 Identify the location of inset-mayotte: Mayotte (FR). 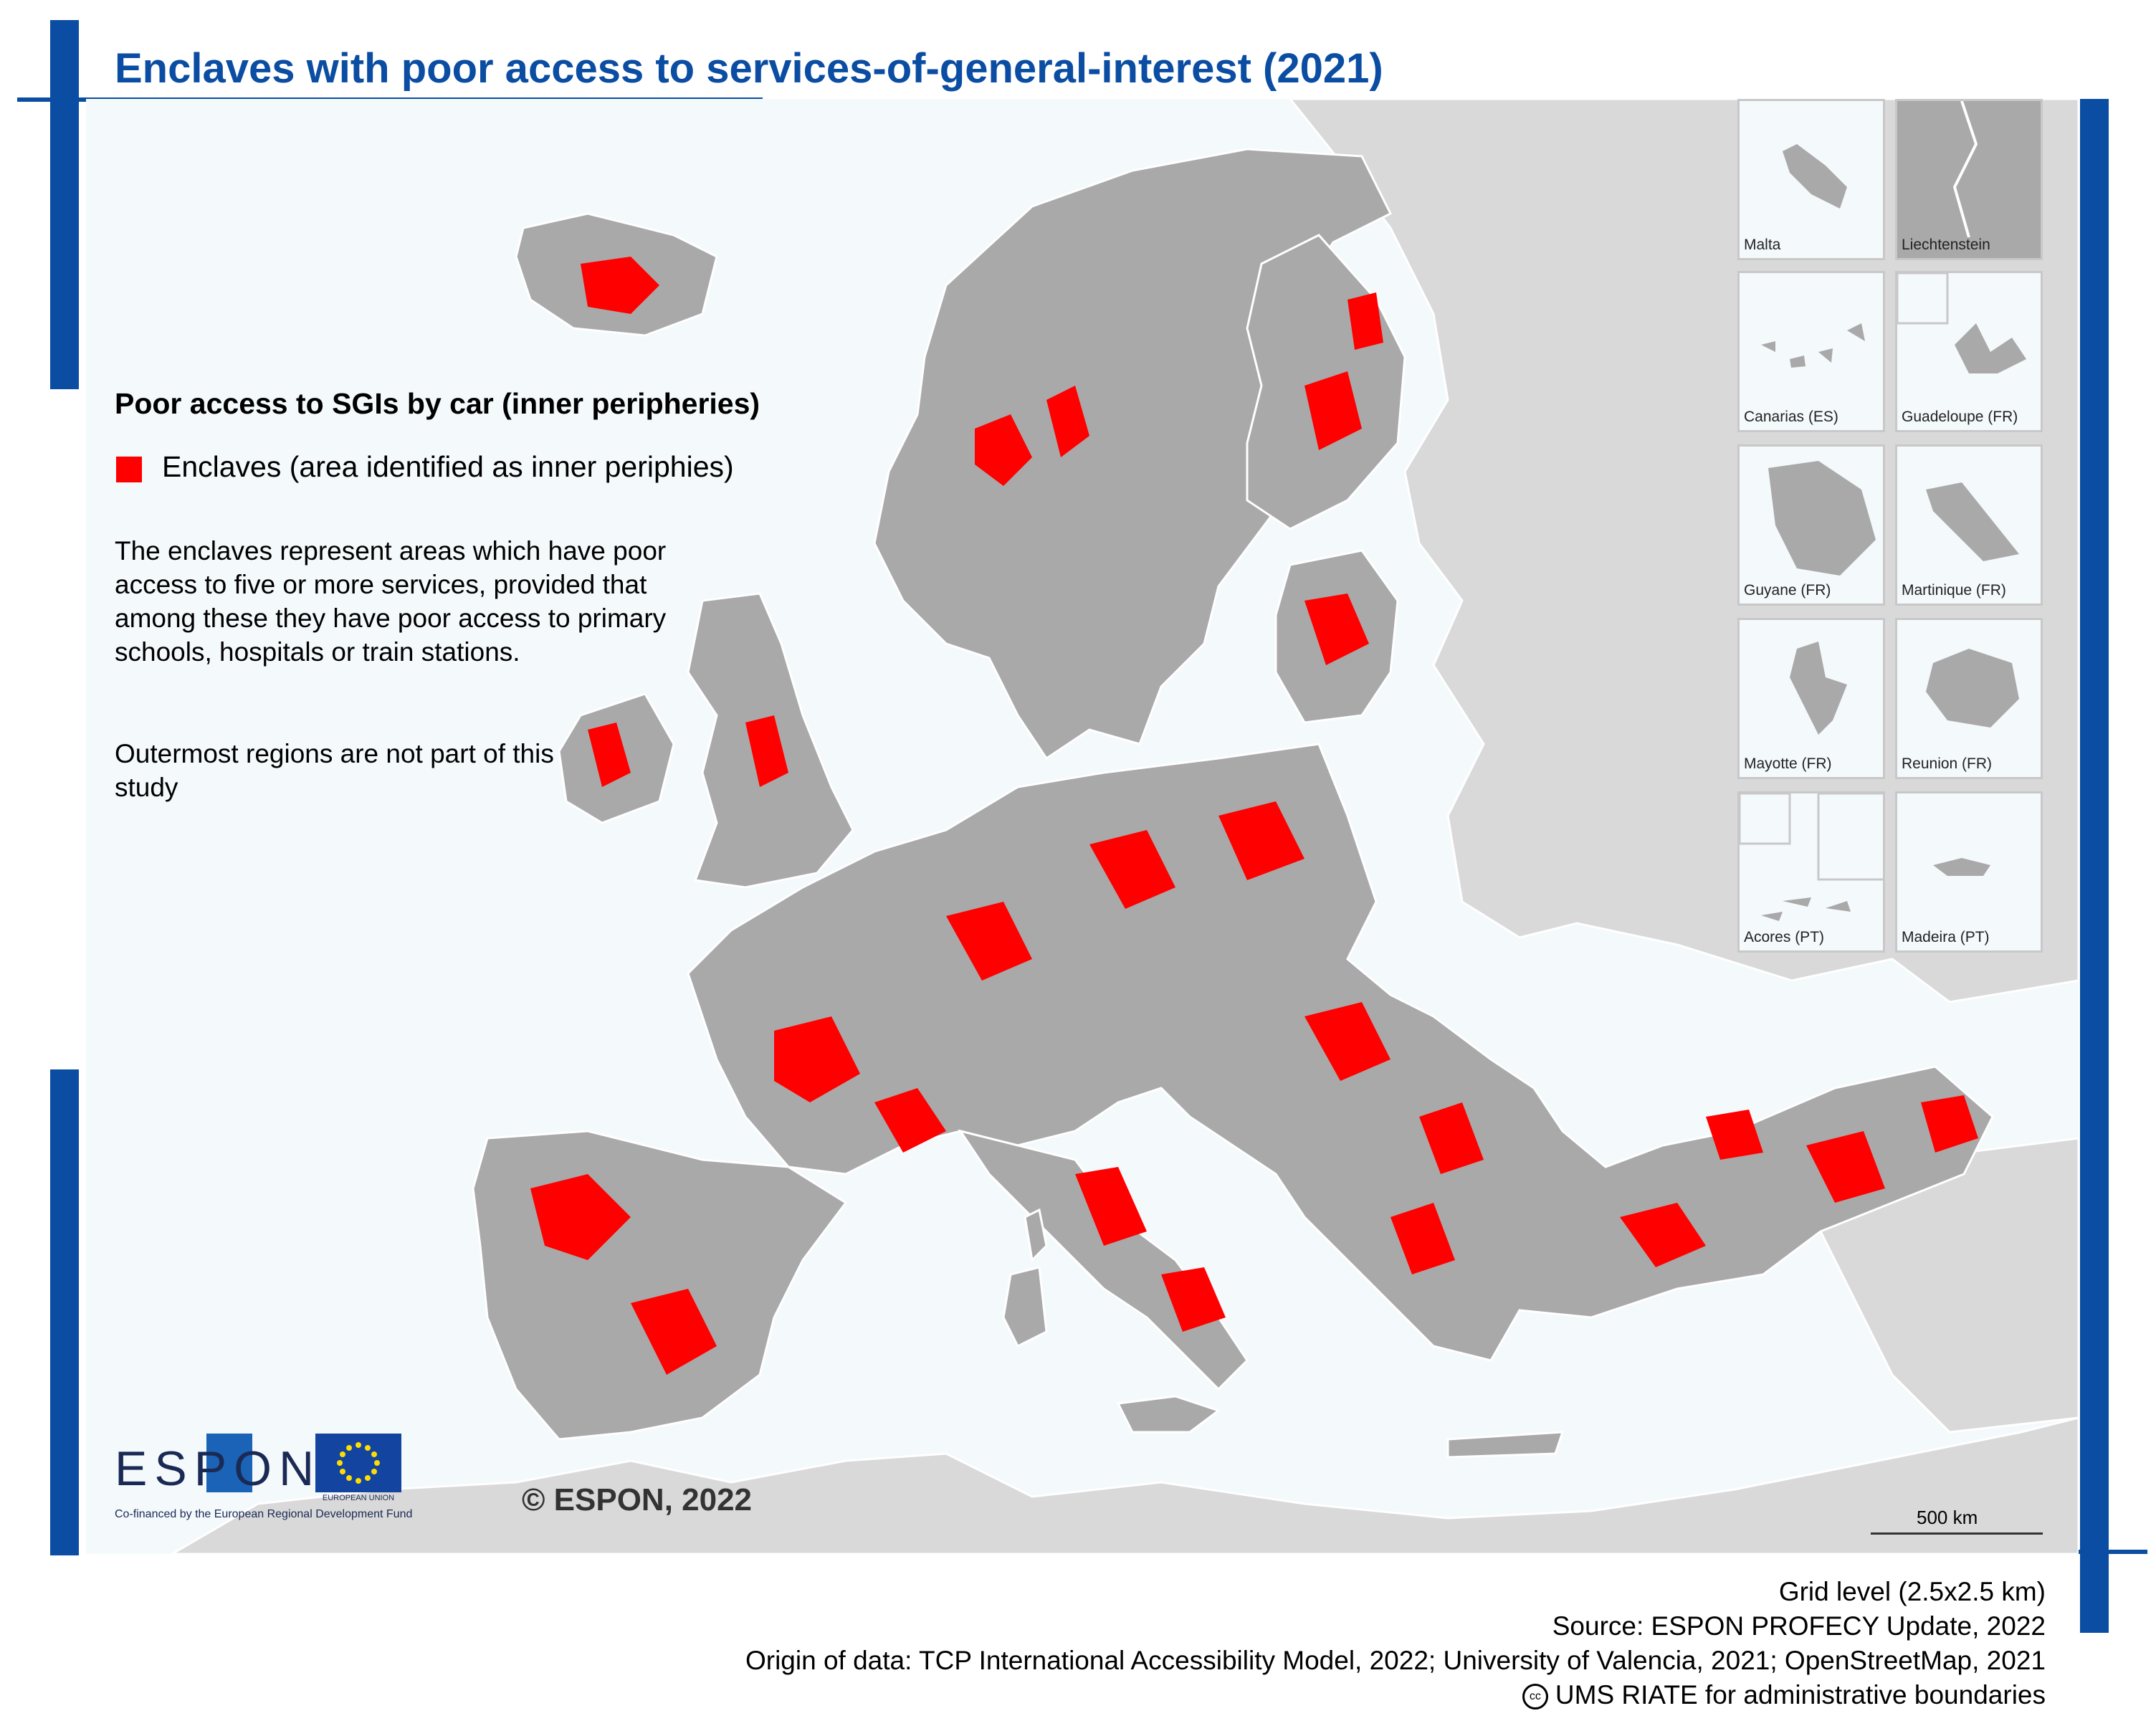
(1811, 698).